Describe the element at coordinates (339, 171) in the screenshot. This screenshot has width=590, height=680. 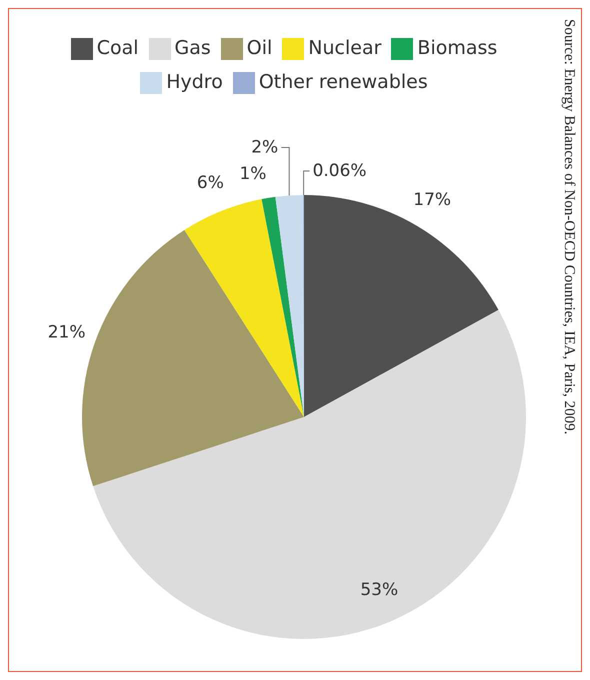
I see `data-label: 0.06%` at that location.